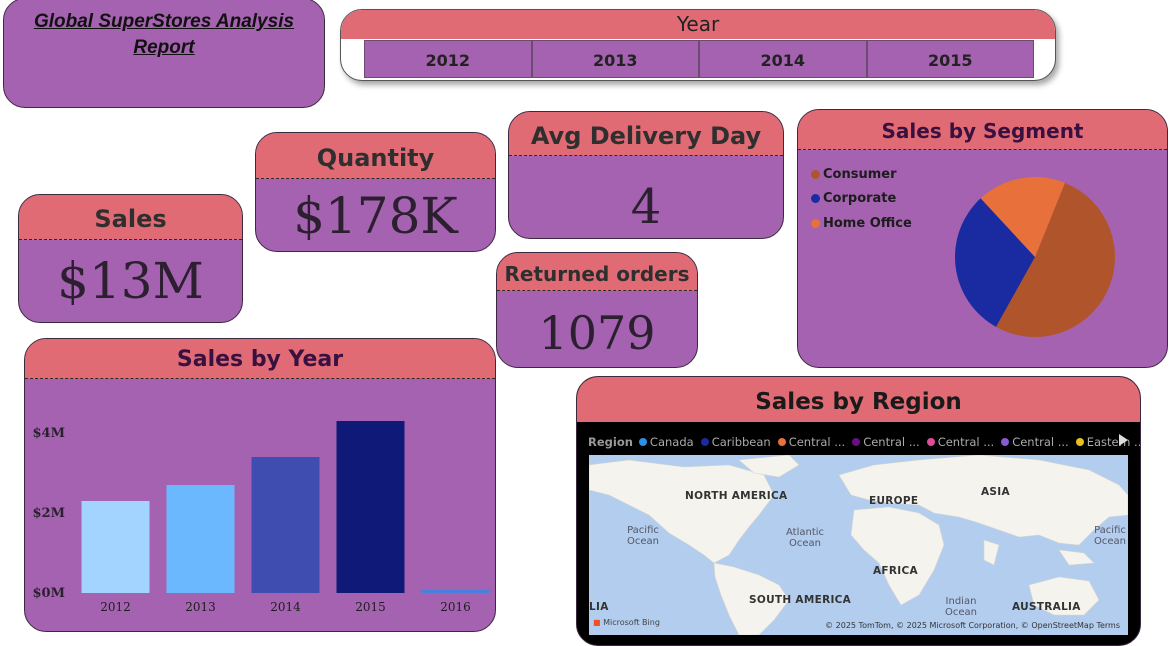 The image size is (1174, 646). What do you see at coordinates (599, 607) in the screenshot?
I see `map-label-edge: LIA` at bounding box center [599, 607].